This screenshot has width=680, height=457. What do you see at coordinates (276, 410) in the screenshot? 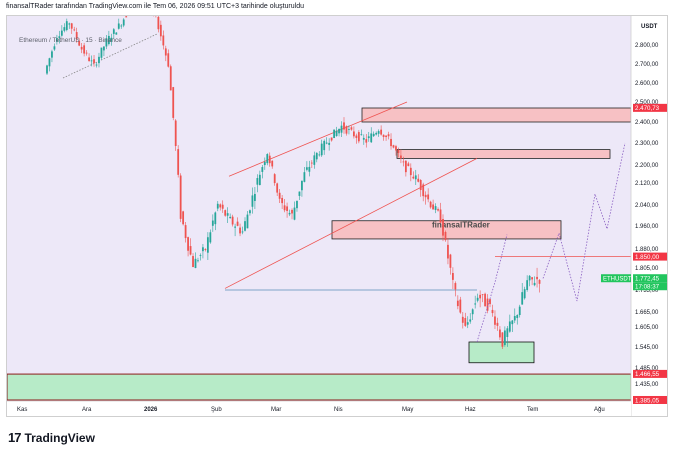
I see `x-tick-label: Mar` at bounding box center [276, 410].